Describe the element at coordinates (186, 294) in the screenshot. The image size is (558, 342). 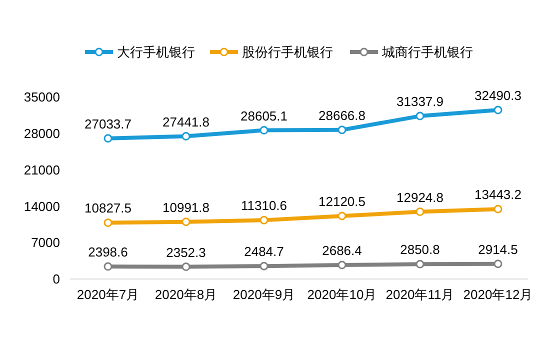
I see `x-tick-label: 2020年8月` at that location.